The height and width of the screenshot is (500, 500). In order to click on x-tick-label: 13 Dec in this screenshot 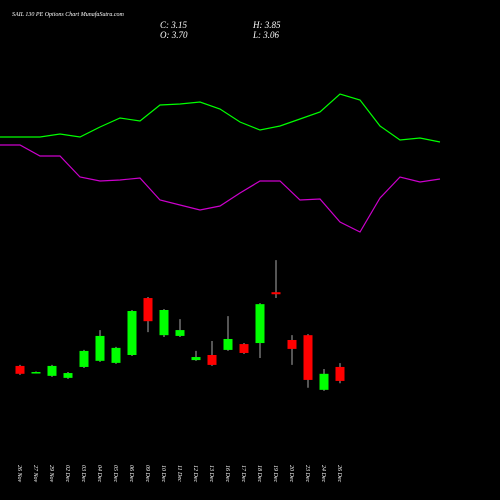, I will do `click(211, 473)`.